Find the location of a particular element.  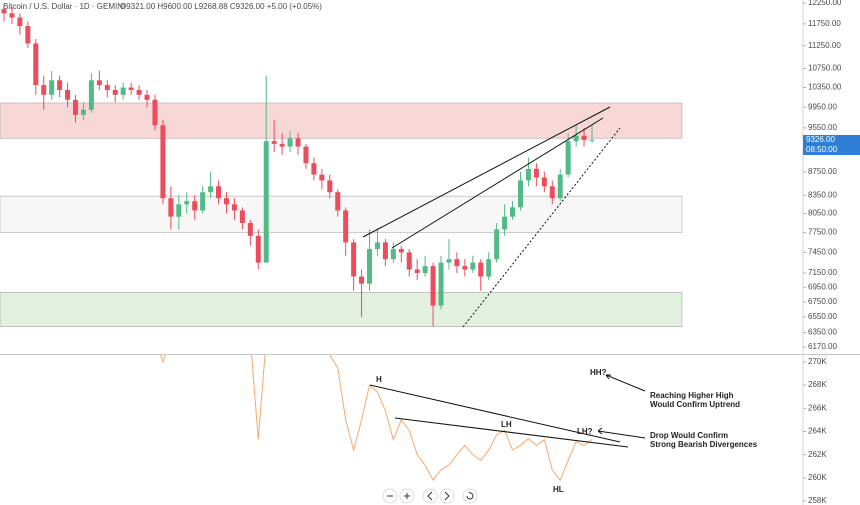

label: HH? is located at coordinates (598, 372).